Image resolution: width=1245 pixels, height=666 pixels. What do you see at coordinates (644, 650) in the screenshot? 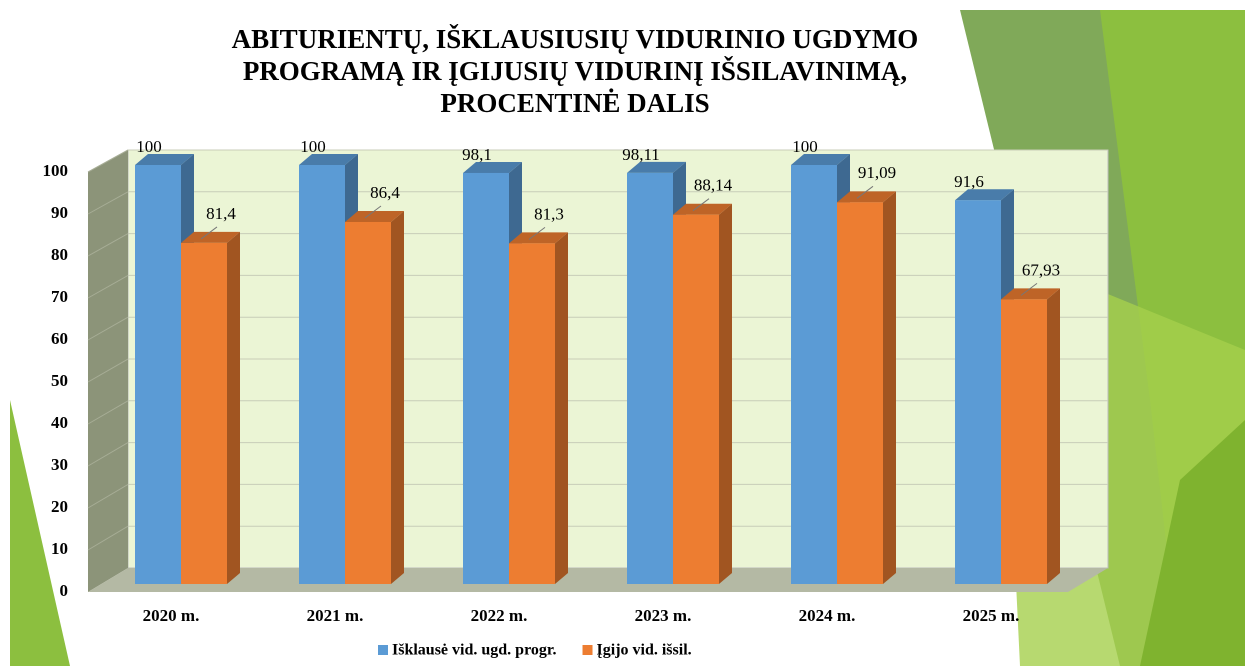
I see `legend-label: Įgijo vid. išsil.` at bounding box center [644, 650].